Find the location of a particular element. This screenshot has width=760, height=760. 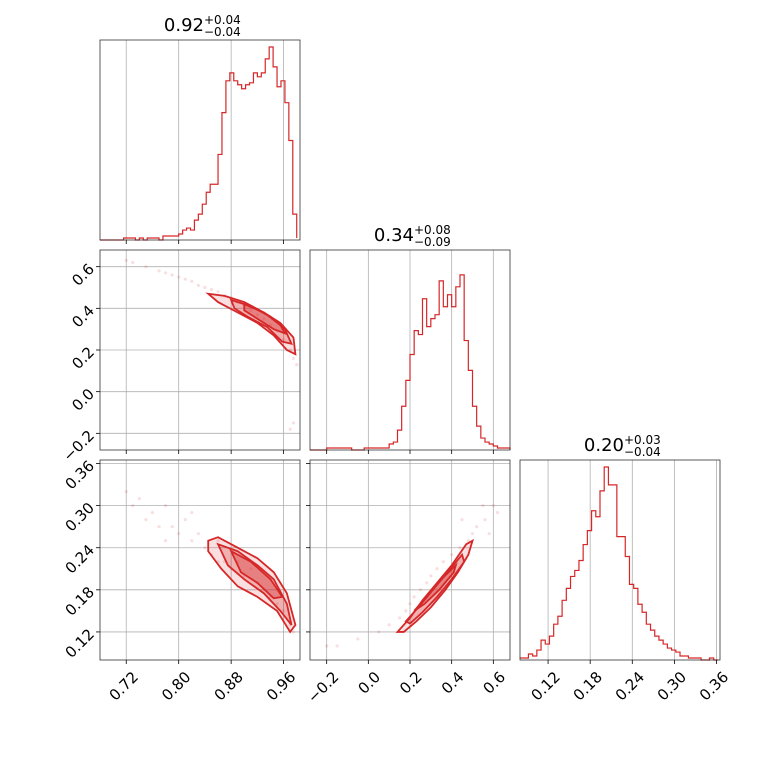

title-p2: 0.34 +0.08−0.09 is located at coordinates (412, 236).